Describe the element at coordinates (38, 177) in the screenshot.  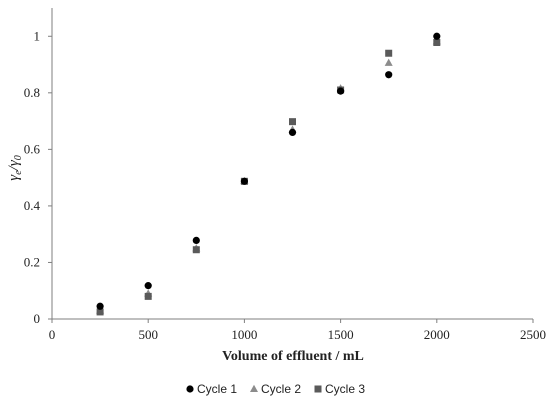
I see `y-axis-ticks: 0 0.2 0.4 0.6 0.8 1` at that location.